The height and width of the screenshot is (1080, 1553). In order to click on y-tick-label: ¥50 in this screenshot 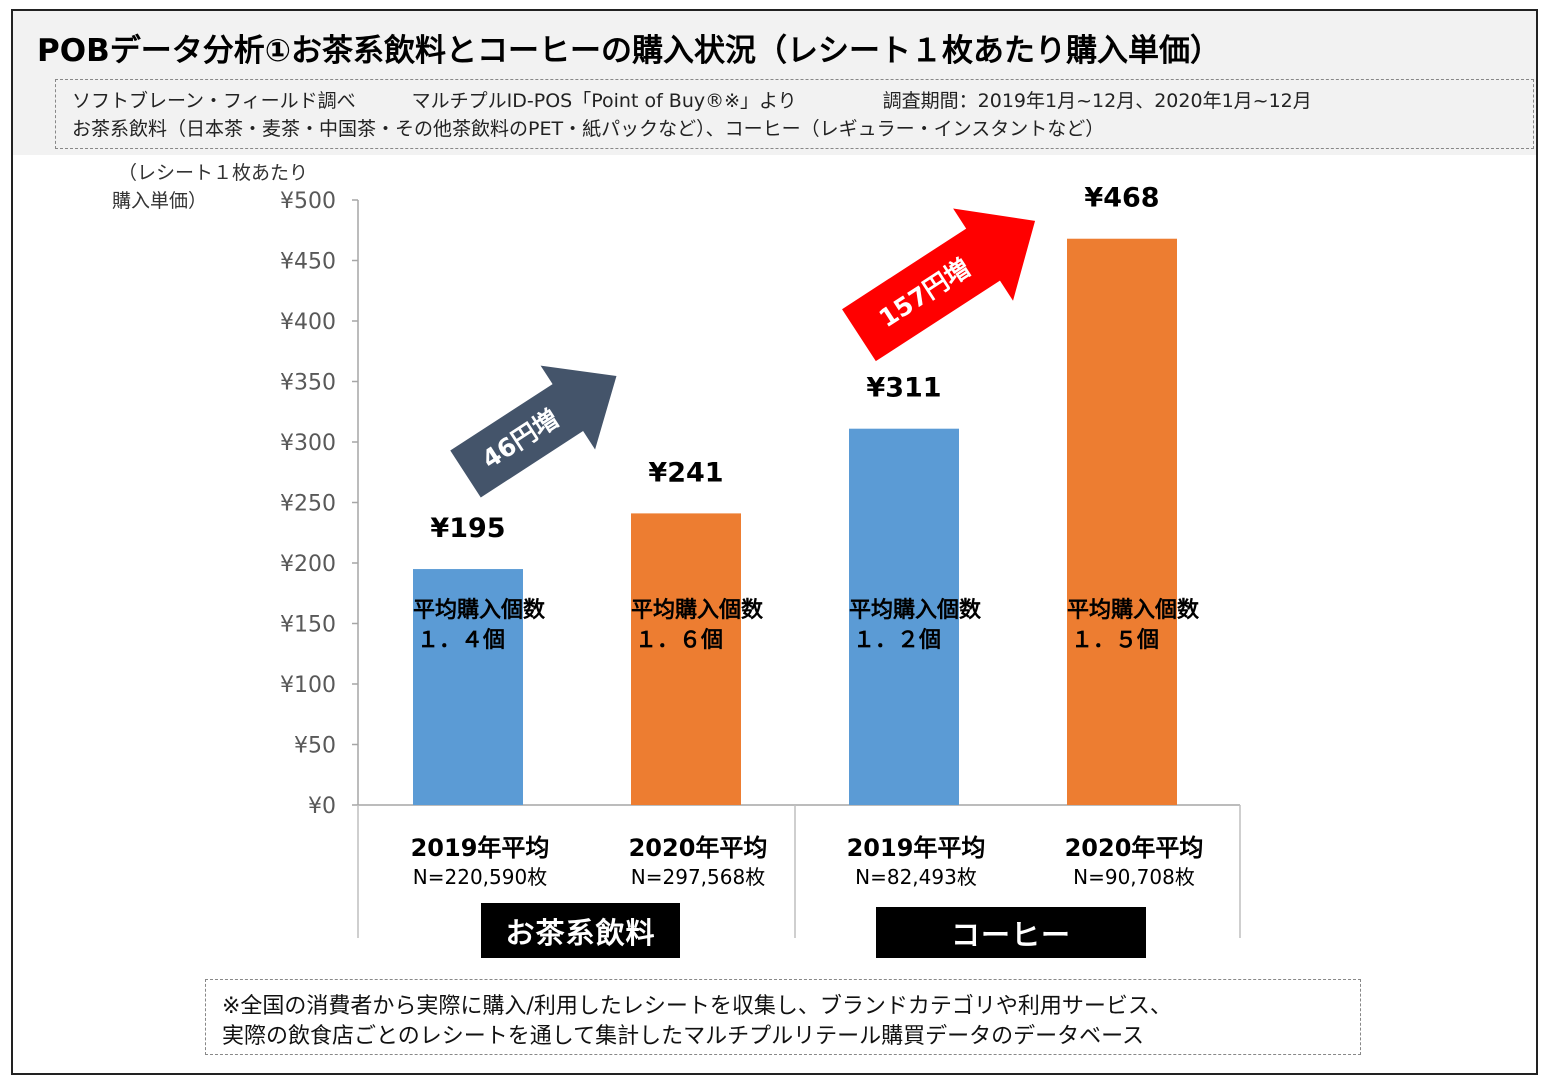, I will do `click(315, 746)`.